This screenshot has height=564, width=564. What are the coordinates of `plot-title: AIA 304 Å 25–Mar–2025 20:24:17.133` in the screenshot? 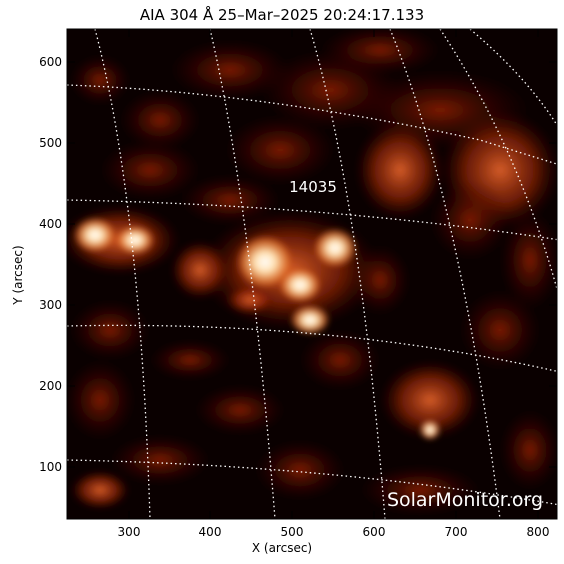 It's located at (282, 15).